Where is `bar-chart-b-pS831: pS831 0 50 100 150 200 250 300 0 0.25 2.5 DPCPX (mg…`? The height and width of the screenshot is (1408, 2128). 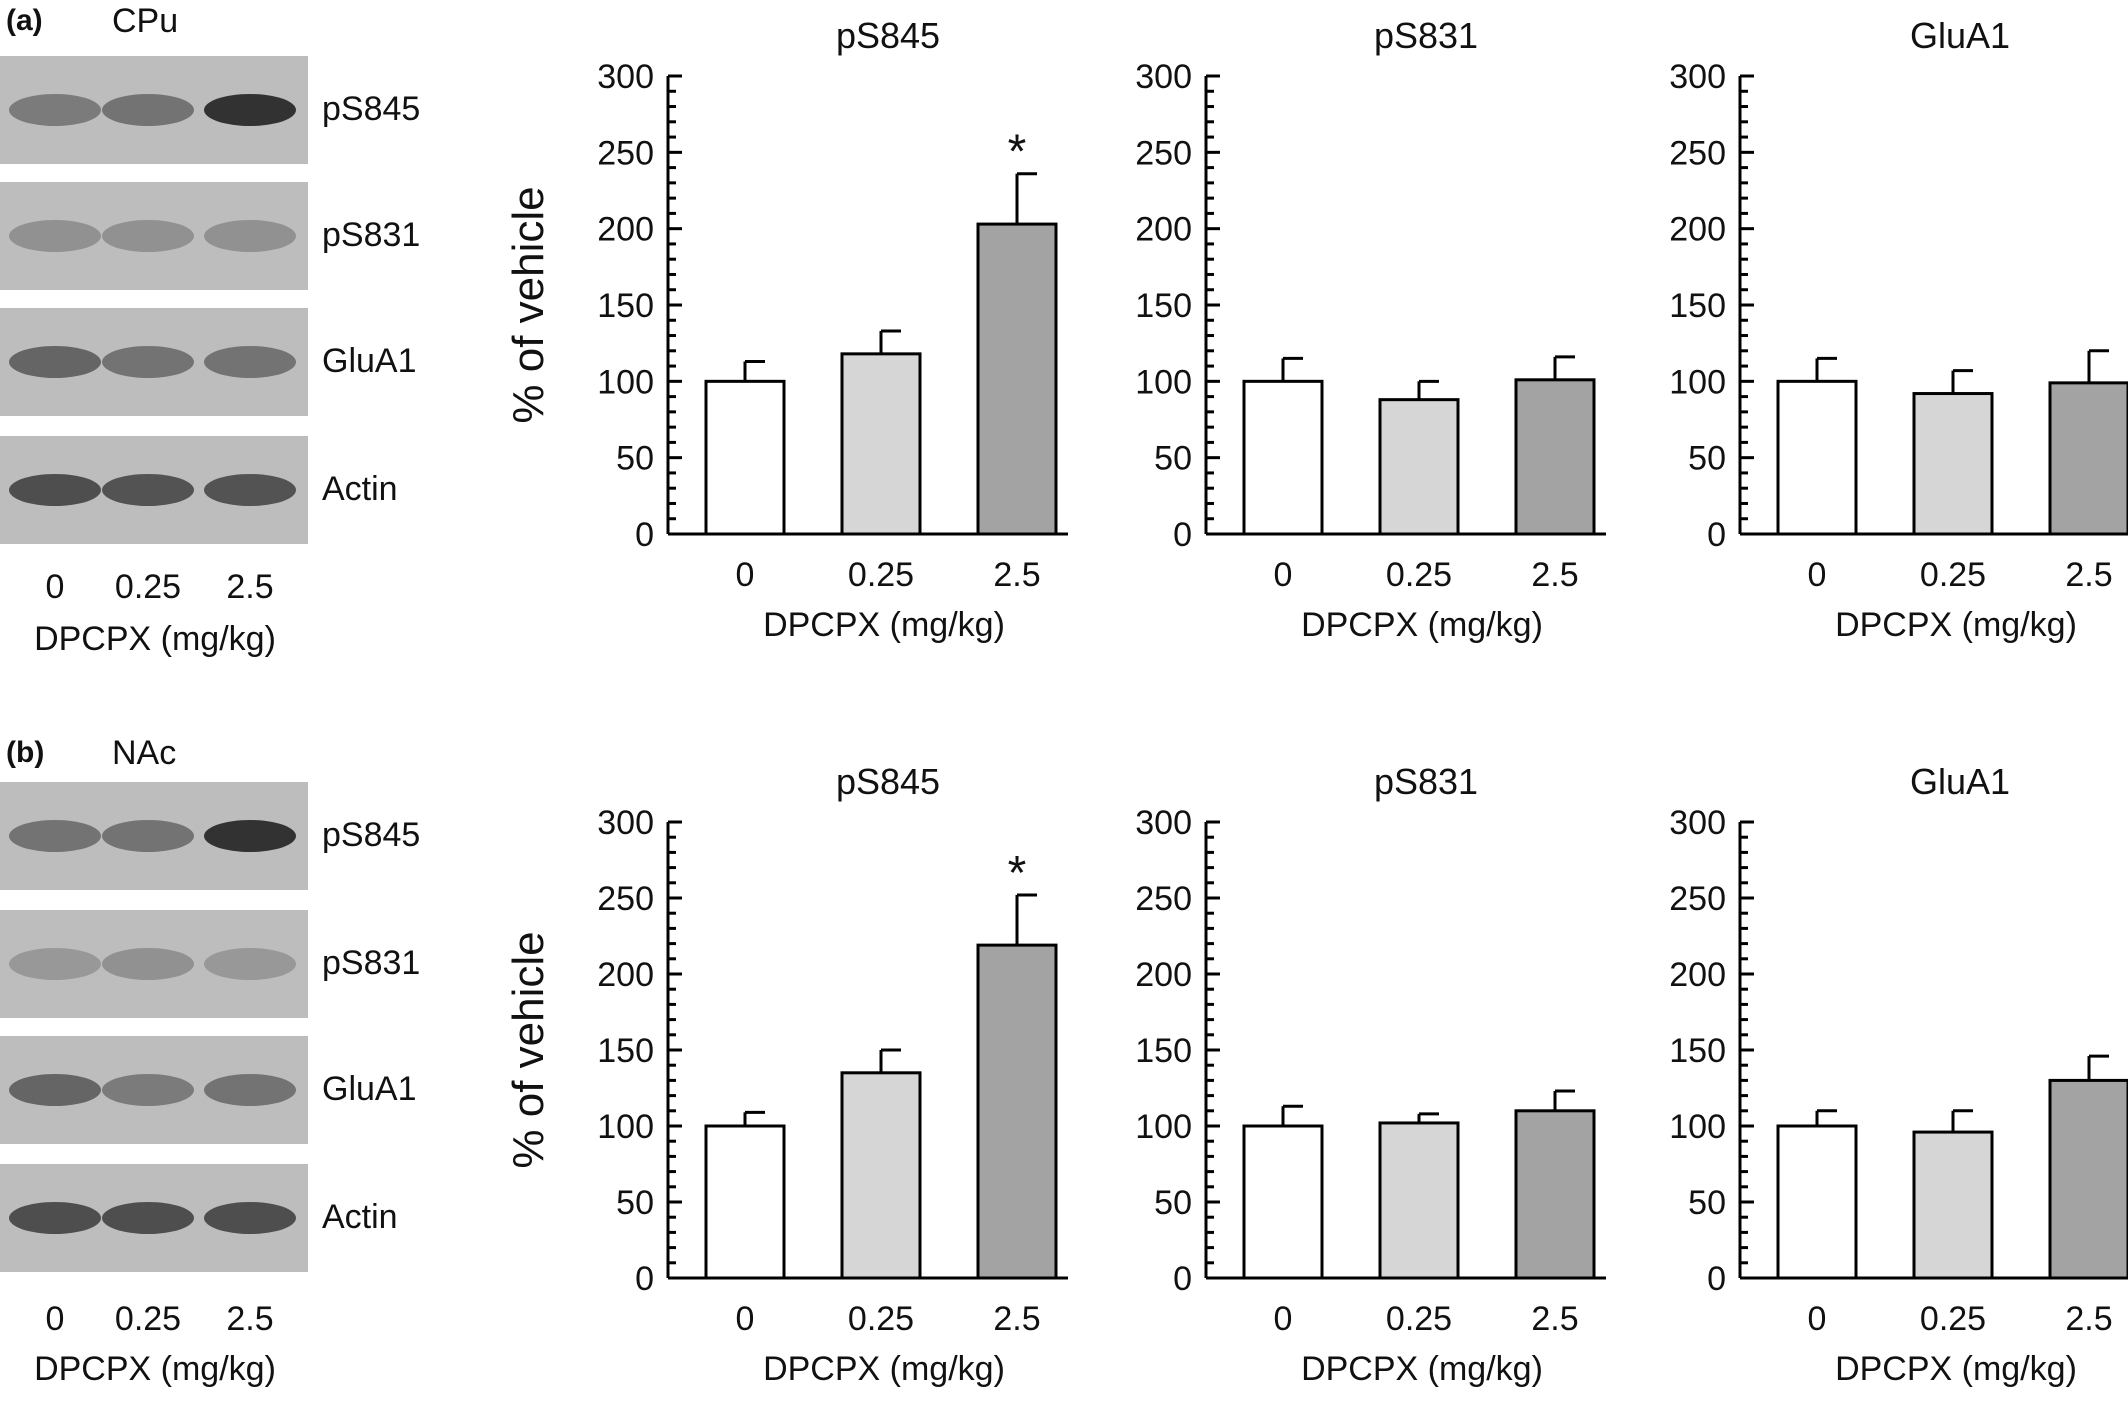
bar-chart-b-pS831: pS831 0 50 100 150 200 250 300 0 0.25 2.5 DPCPX (mg… is located at coordinates (1370, 1074).